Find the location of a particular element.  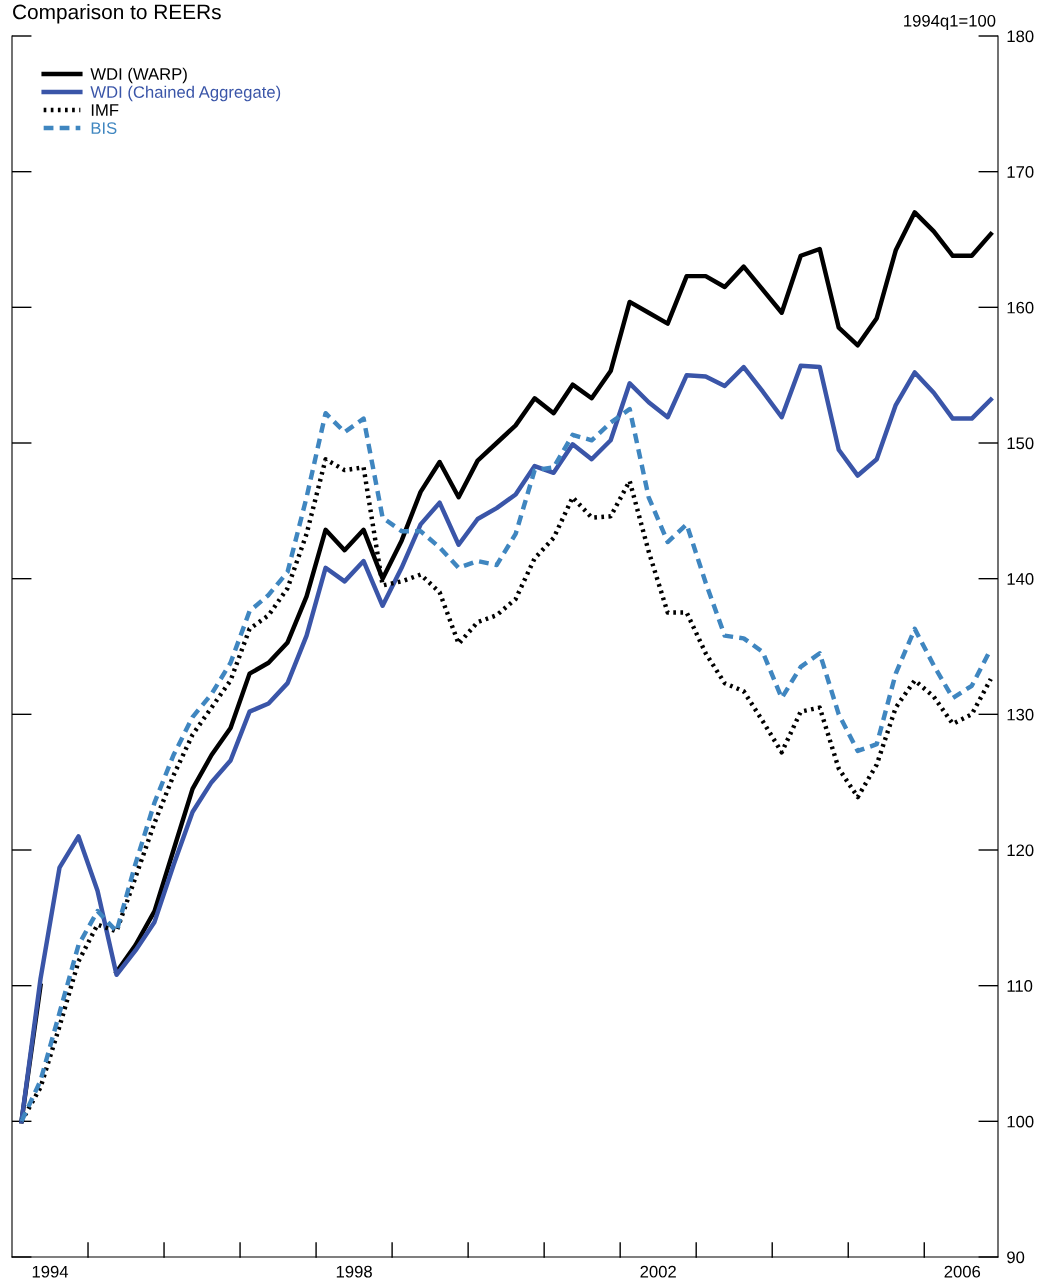

y-tick-label: 160 is located at coordinates (1020, 307).